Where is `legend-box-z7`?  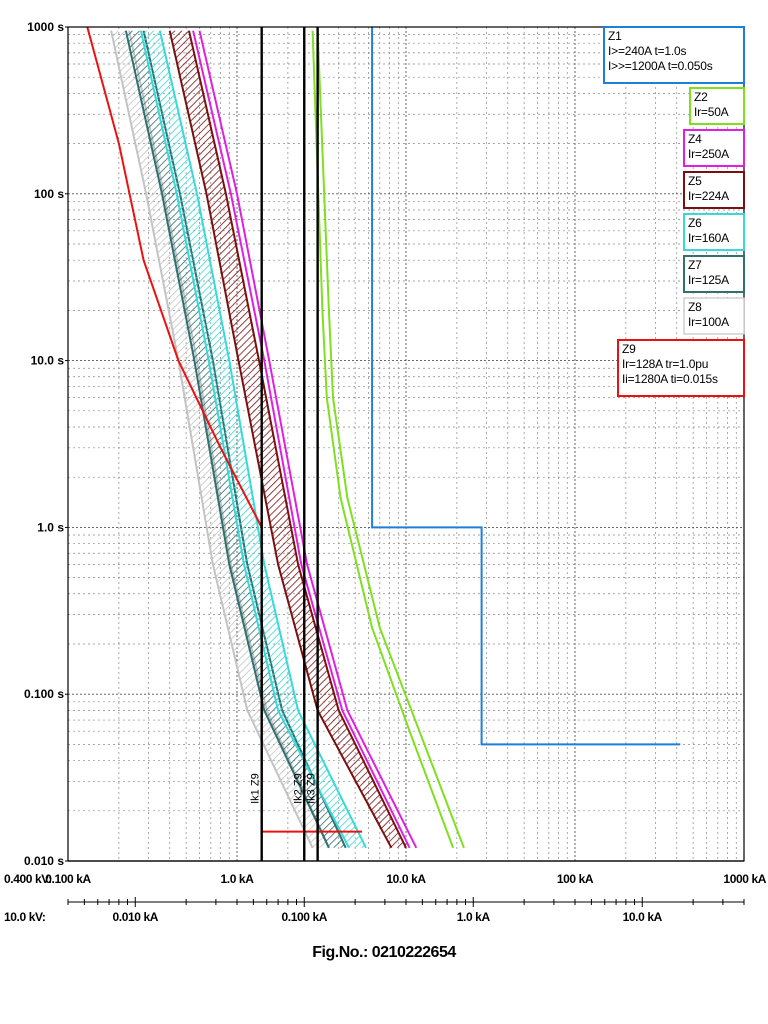 legend-box-z7 is located at coordinates (714, 274).